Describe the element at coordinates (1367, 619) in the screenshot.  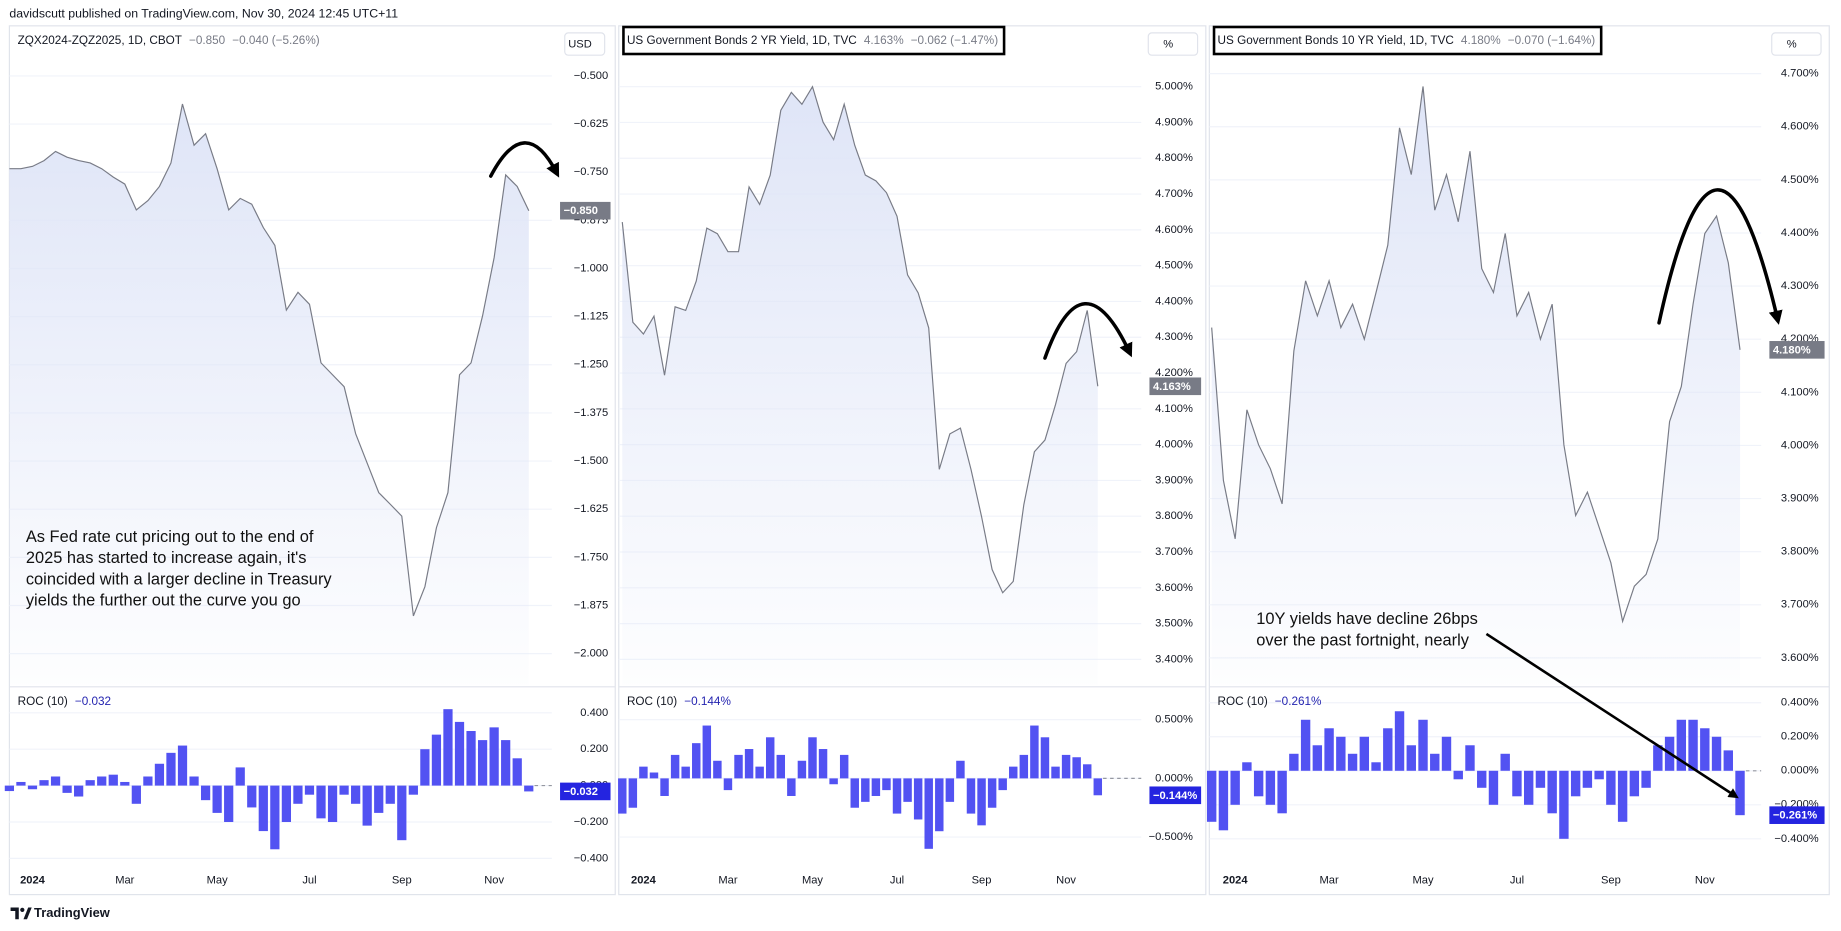
I see `annotation-text: 10Y yields have decline 26bps` at that location.